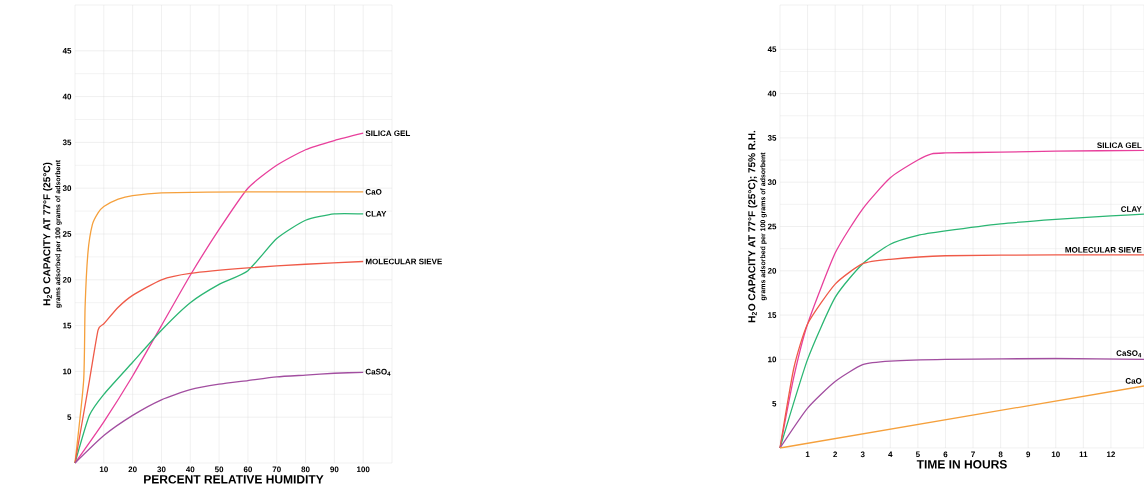  I want to click on x-tick-label: 4, so click(890, 454).